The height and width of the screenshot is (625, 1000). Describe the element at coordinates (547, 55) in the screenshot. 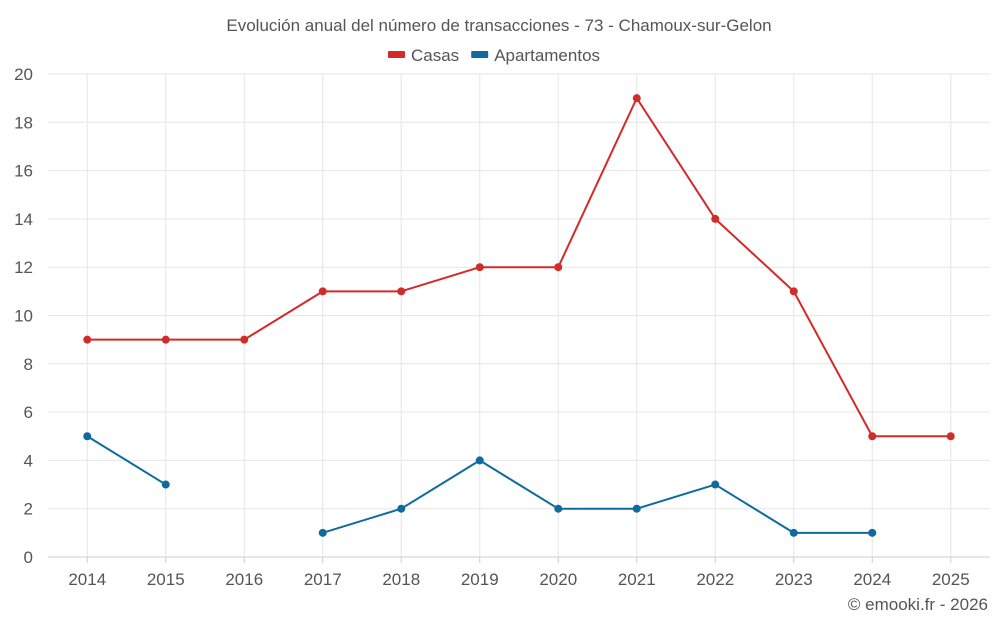

I see `legend-label: Apartamentos` at that location.